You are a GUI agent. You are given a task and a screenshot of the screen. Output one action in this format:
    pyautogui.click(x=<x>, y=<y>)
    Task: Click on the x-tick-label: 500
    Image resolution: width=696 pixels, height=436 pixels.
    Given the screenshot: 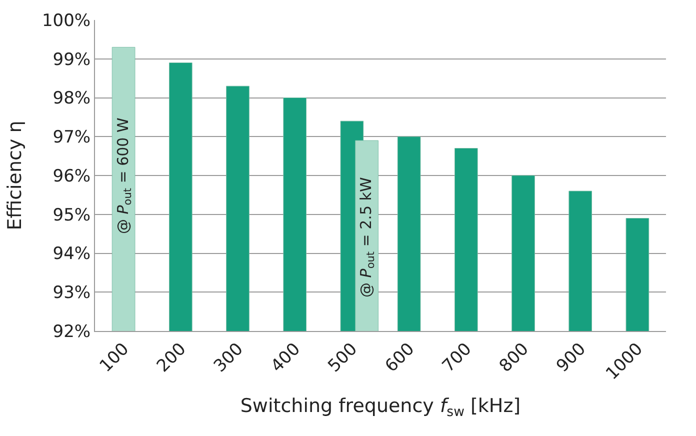 What is the action you would take?
    pyautogui.click(x=343, y=357)
    